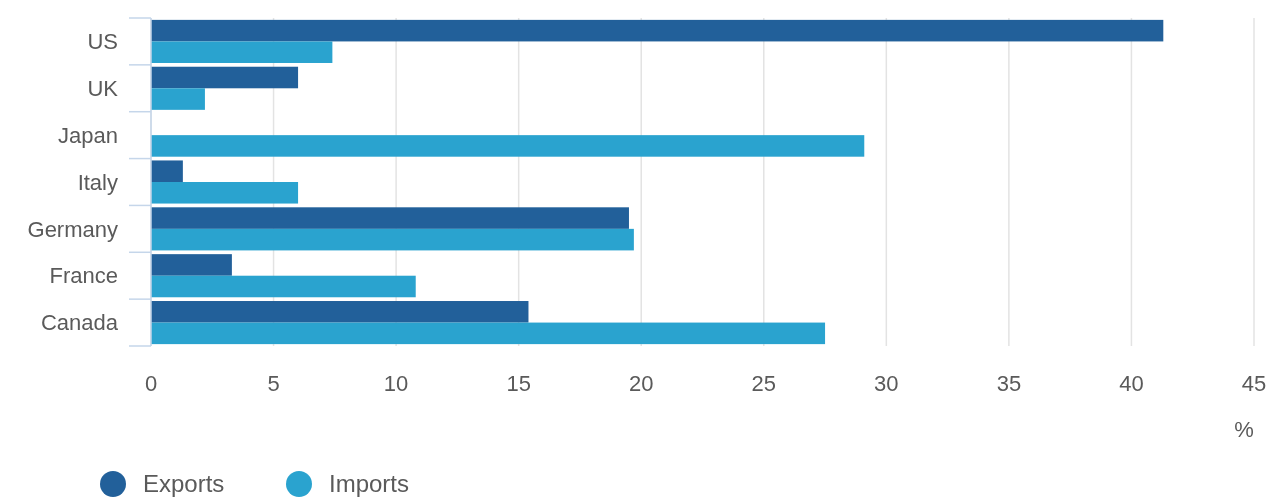 The height and width of the screenshot is (504, 1269). Describe the element at coordinates (1254, 383) in the screenshot. I see `x-tick-label: 45` at that location.